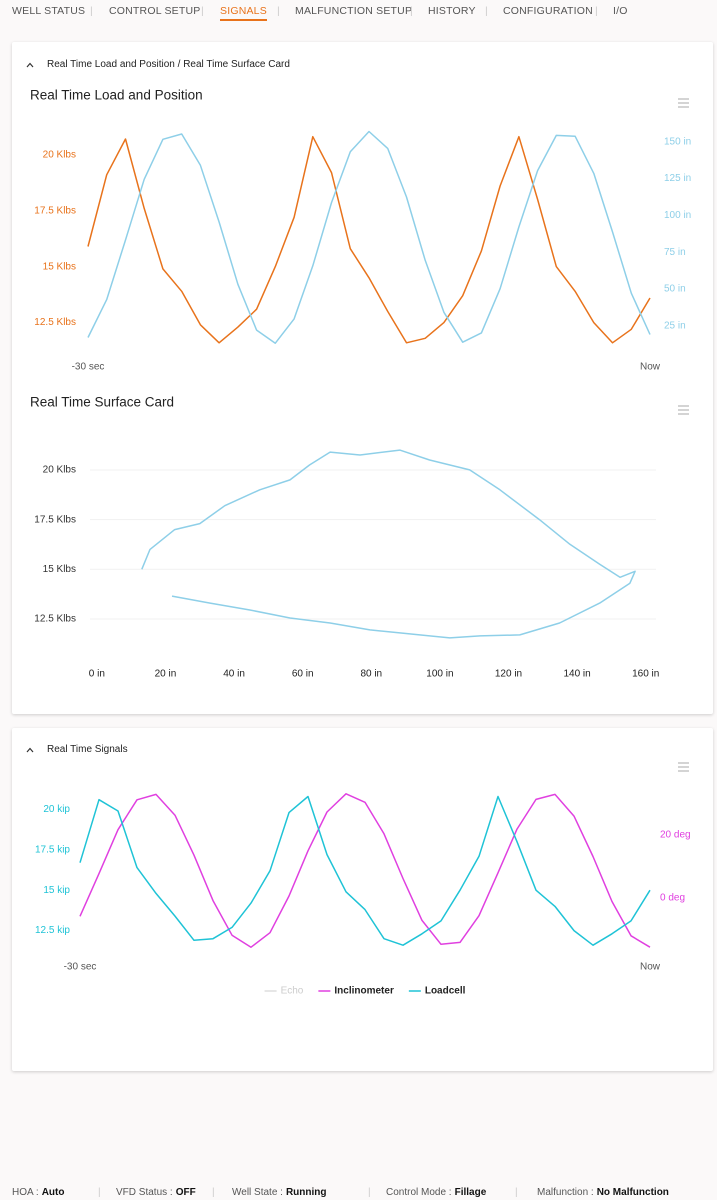 This screenshot has height=1200, width=717. Describe the element at coordinates (439, 674) in the screenshot. I see `x-tick-label: 100 in` at that location.